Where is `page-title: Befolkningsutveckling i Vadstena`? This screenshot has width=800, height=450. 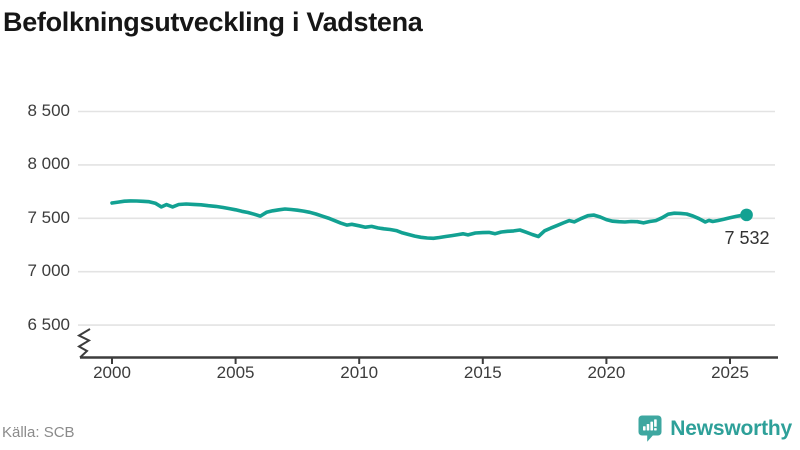
page-title: Befolkningsutveckling i Vadstena is located at coordinates (213, 22).